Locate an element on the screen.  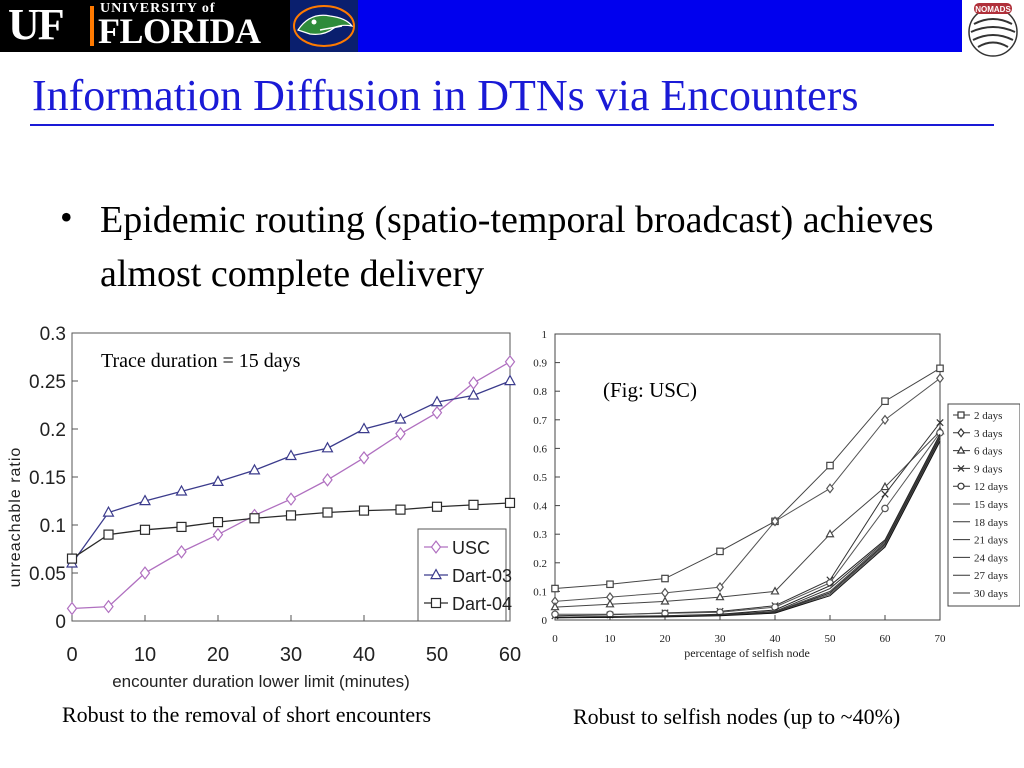
x-tick-label: 70 is located at coordinates (941, 639).